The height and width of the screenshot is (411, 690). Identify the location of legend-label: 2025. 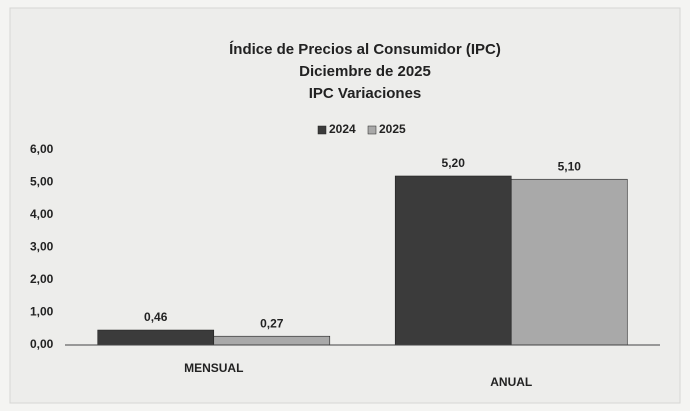
(392, 129).